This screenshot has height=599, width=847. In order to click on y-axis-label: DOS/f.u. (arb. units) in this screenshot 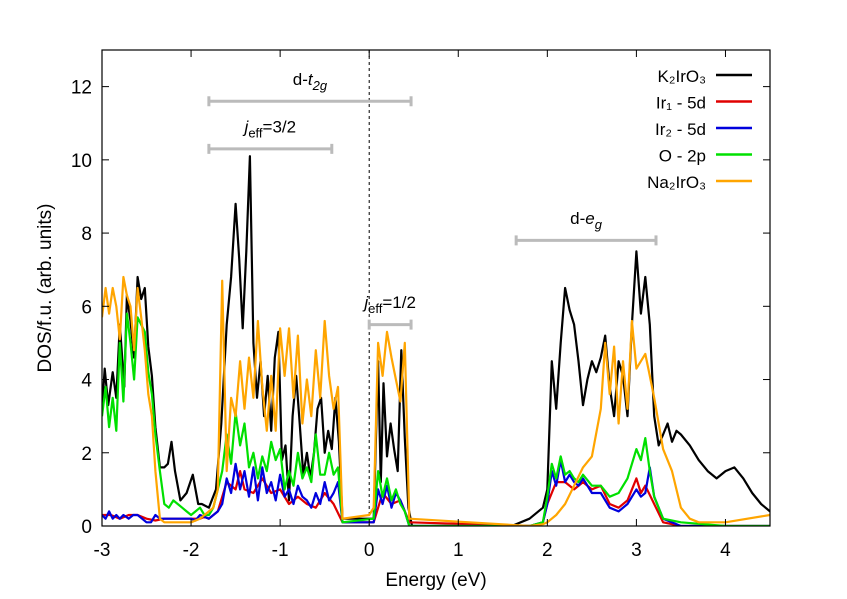, I will do `click(45, 288)`.